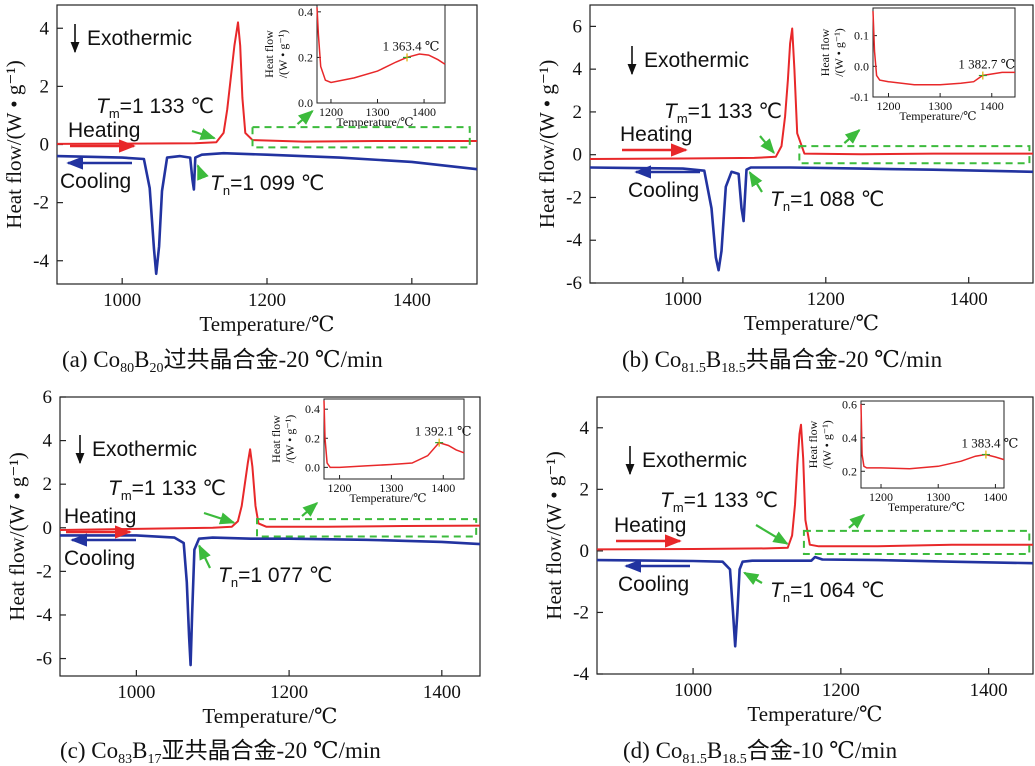 This screenshot has height=766, width=1035. What do you see at coordinates (694, 460) in the screenshot?
I see `exothermic-label: Exothermic` at bounding box center [694, 460].